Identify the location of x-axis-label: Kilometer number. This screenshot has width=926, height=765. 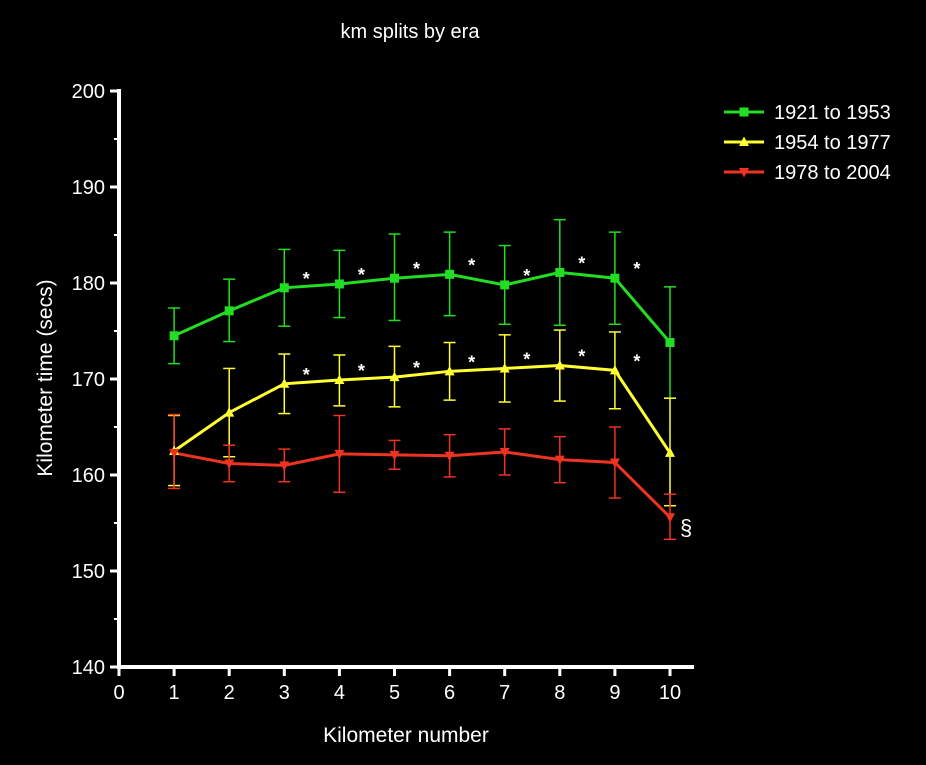
(406, 735).